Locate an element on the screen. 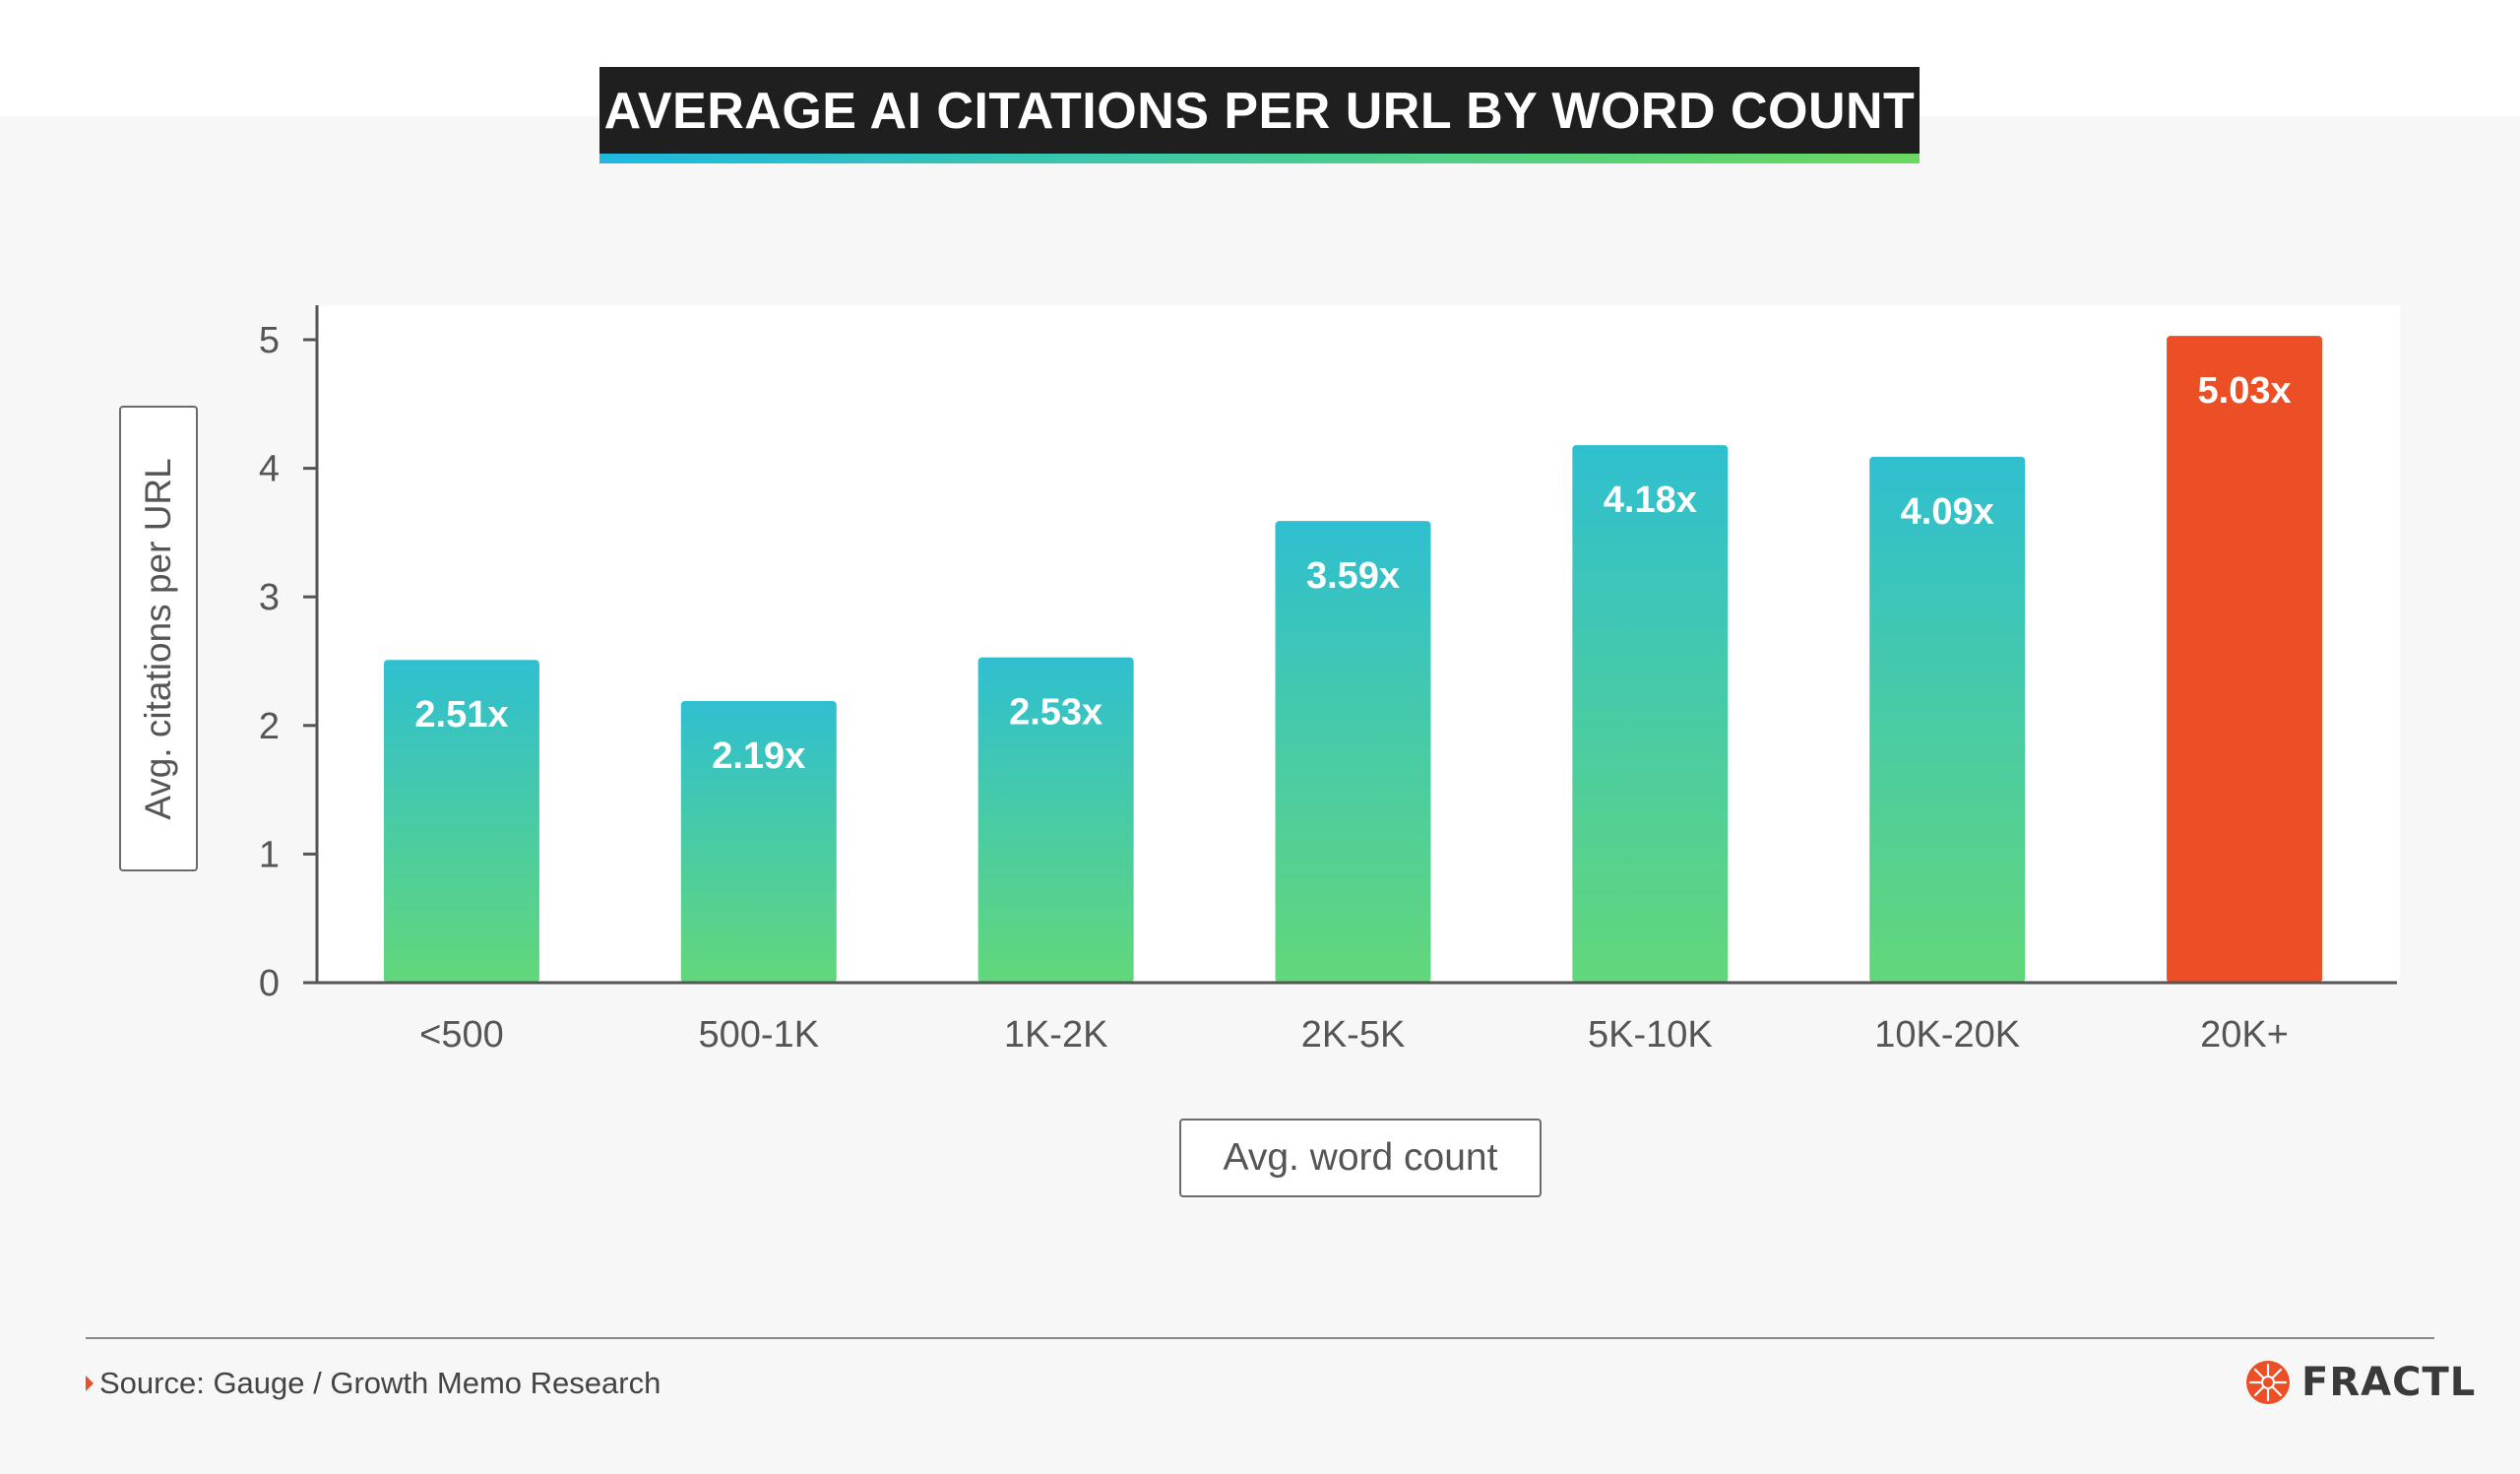  x-axis-title-box: Avg. word count is located at coordinates (1360, 1158).